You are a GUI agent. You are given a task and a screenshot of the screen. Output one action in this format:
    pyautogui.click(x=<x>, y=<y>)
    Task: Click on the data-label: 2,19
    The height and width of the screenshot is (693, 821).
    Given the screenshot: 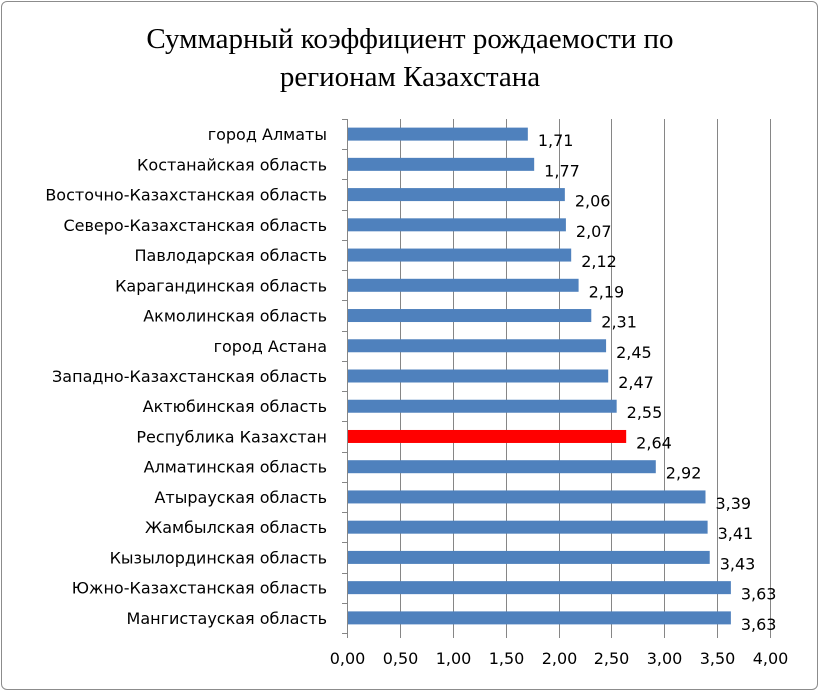 What is the action you would take?
    pyautogui.click(x=607, y=291)
    